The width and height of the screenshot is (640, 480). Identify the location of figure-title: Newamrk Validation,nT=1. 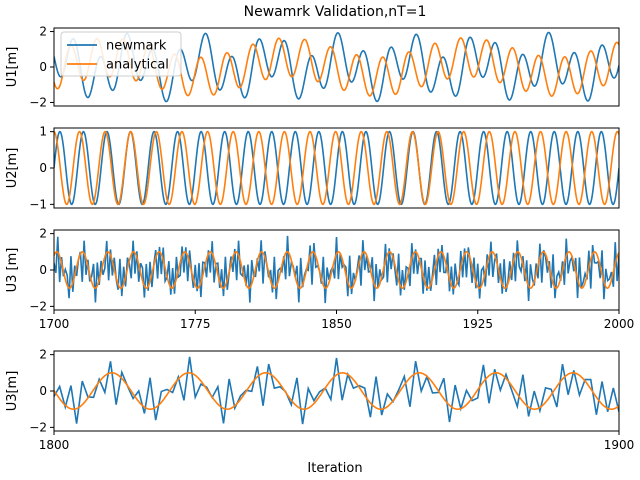
(335, 12).